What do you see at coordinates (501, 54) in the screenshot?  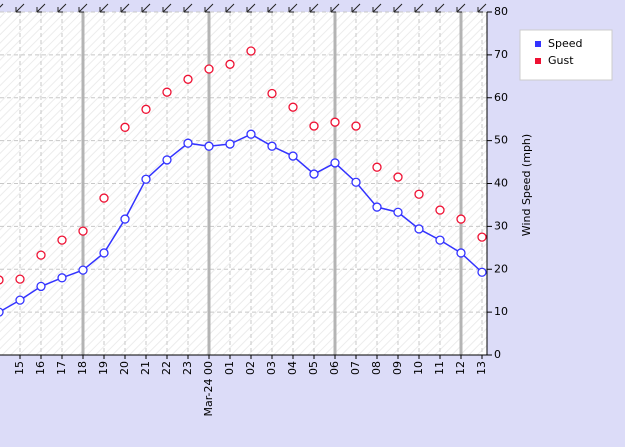 I see `y-tick-label: 70` at bounding box center [501, 54].